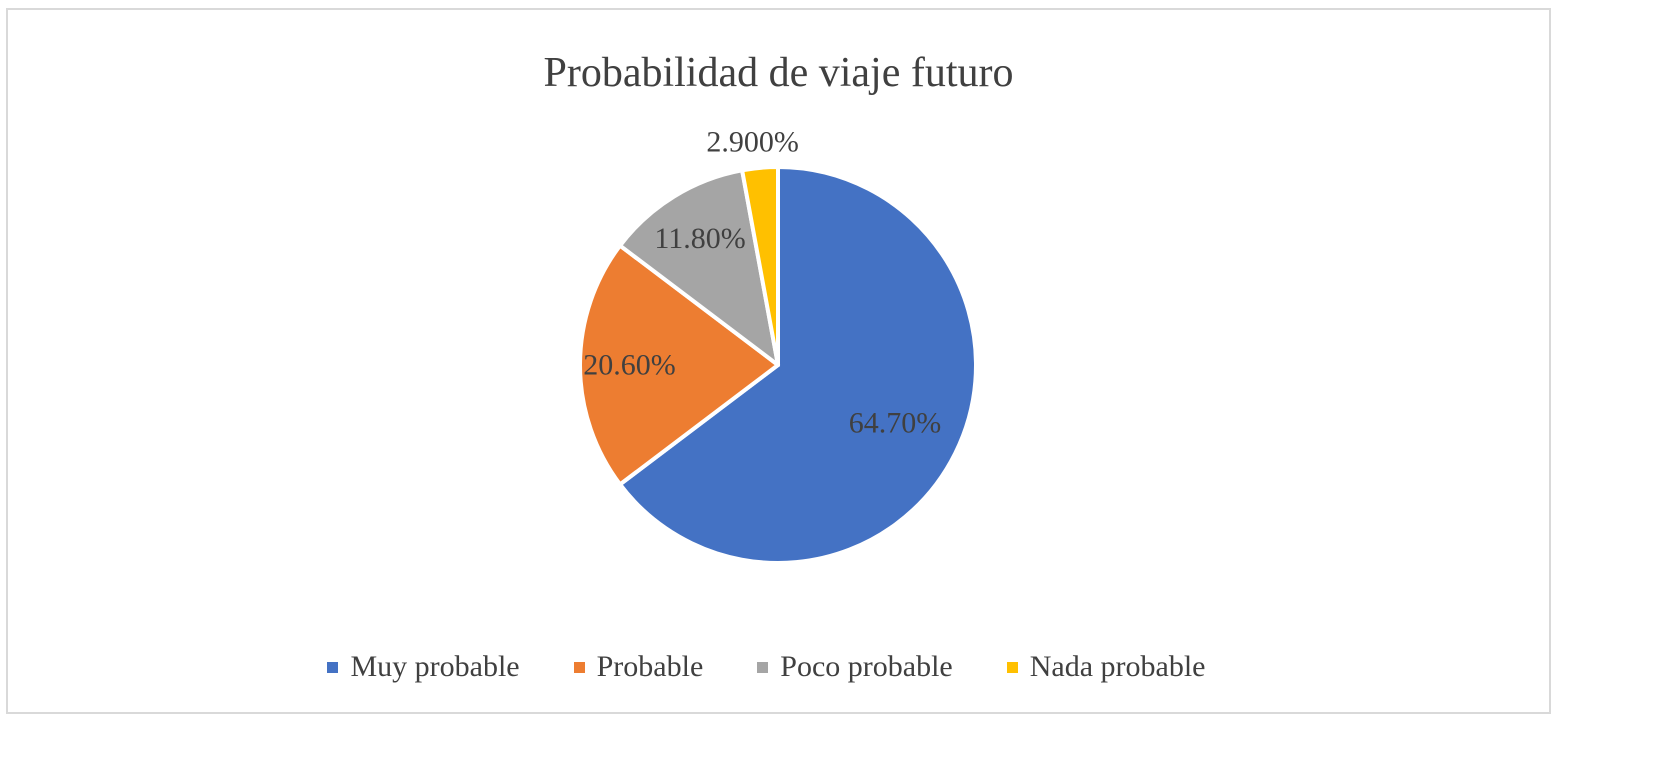 The width and height of the screenshot is (1663, 769). I want to click on legend-swatch-probable, so click(579, 667).